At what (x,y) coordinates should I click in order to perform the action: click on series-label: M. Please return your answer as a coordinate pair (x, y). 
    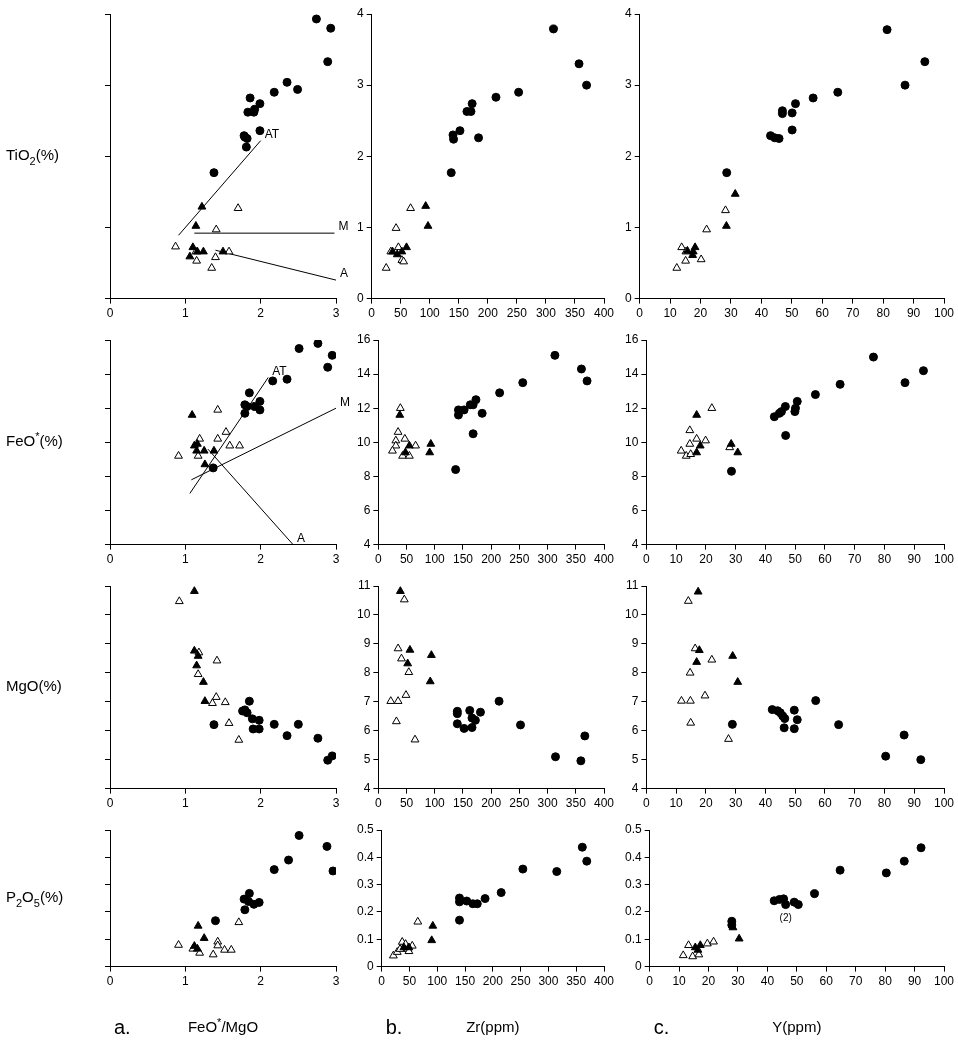
    Looking at the image, I should click on (343, 226).